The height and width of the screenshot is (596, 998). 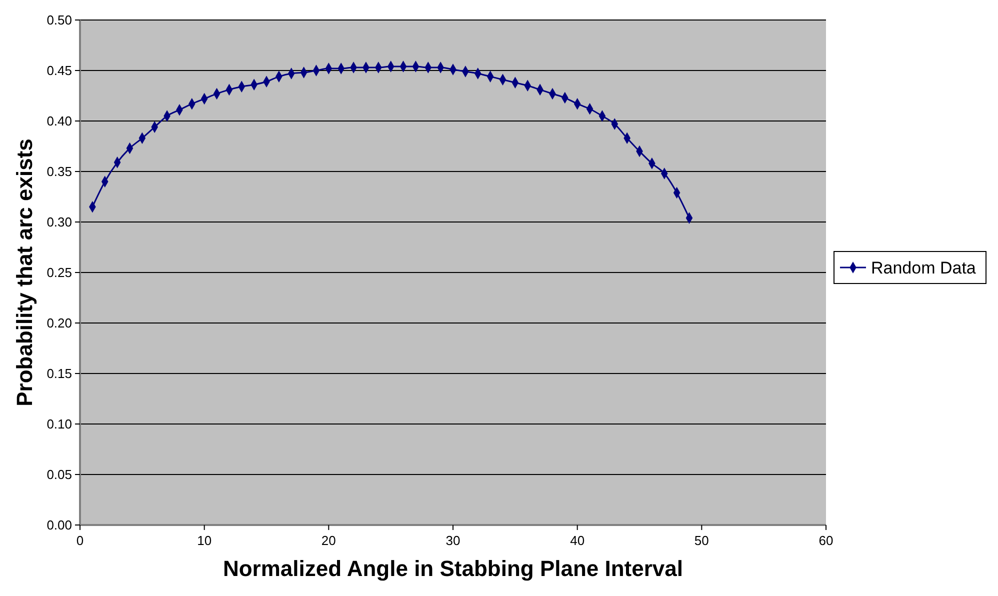 I want to click on y-tick-label: 0.30, so click(x=59, y=222).